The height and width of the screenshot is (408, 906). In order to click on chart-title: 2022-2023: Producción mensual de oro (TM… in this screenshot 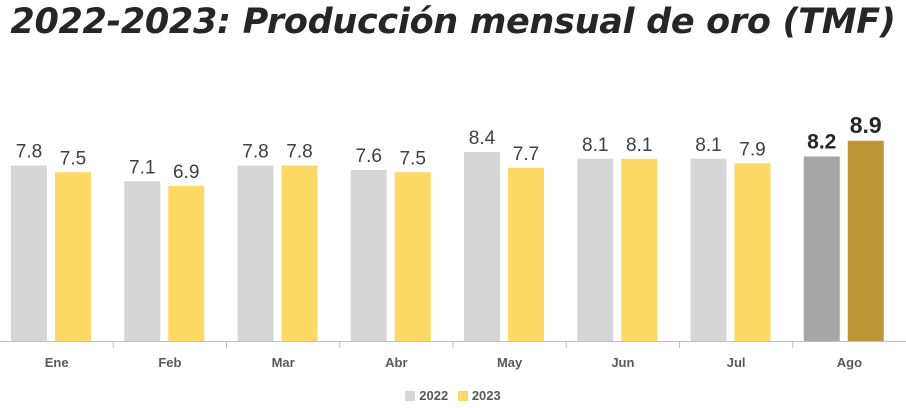, I will do `click(453, 22)`.